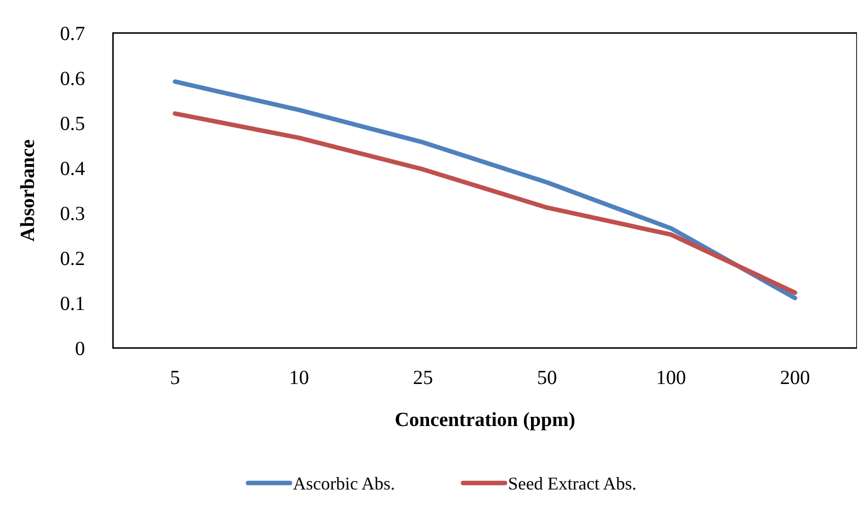  What do you see at coordinates (572, 483) in the screenshot?
I see `legend-label: Seed Extract Abs.` at bounding box center [572, 483].